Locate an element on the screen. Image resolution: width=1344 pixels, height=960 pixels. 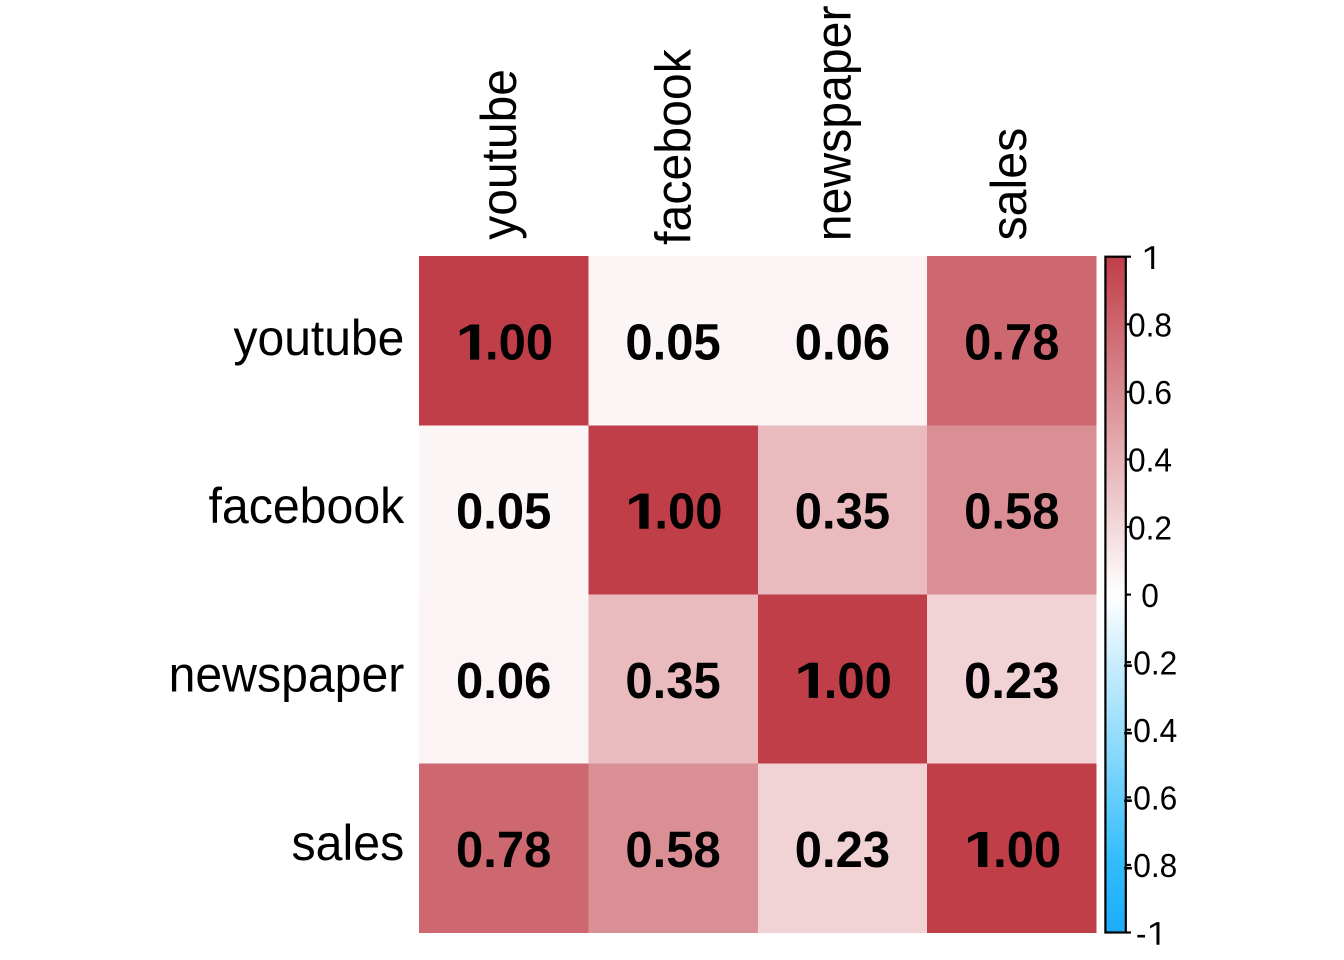
svg-text: -0.6 is located at coordinates (1150, 798).